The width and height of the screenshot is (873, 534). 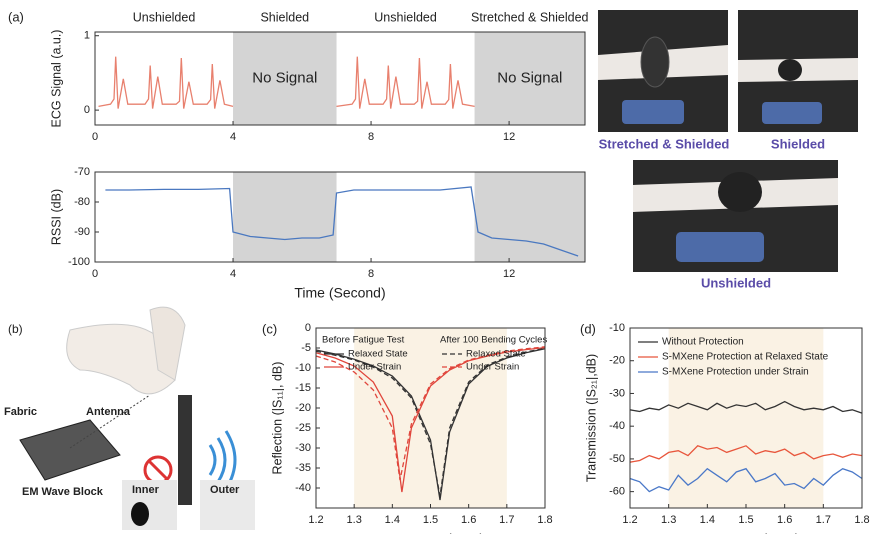 I want to click on band, so click(x=746, y=418).